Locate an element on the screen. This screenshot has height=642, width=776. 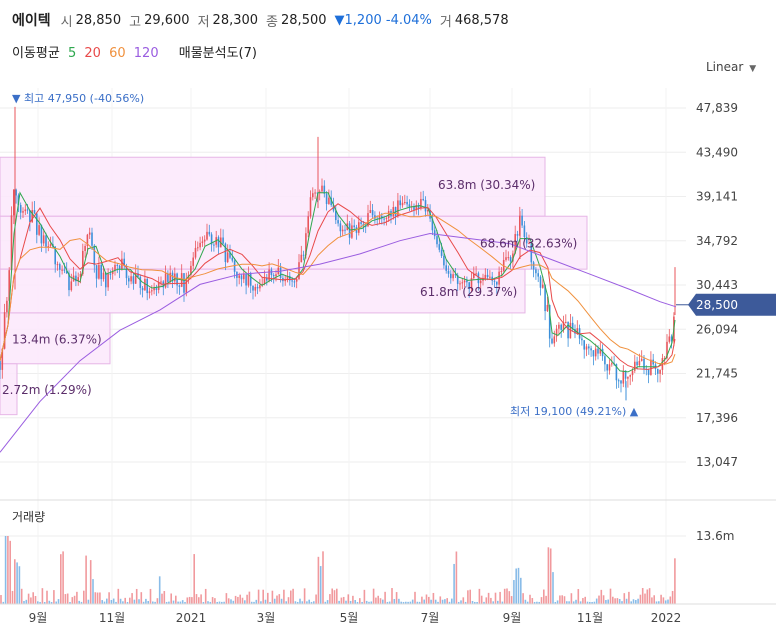
distribution-toggle: 매물분석도(7) is located at coordinates (217, 53).